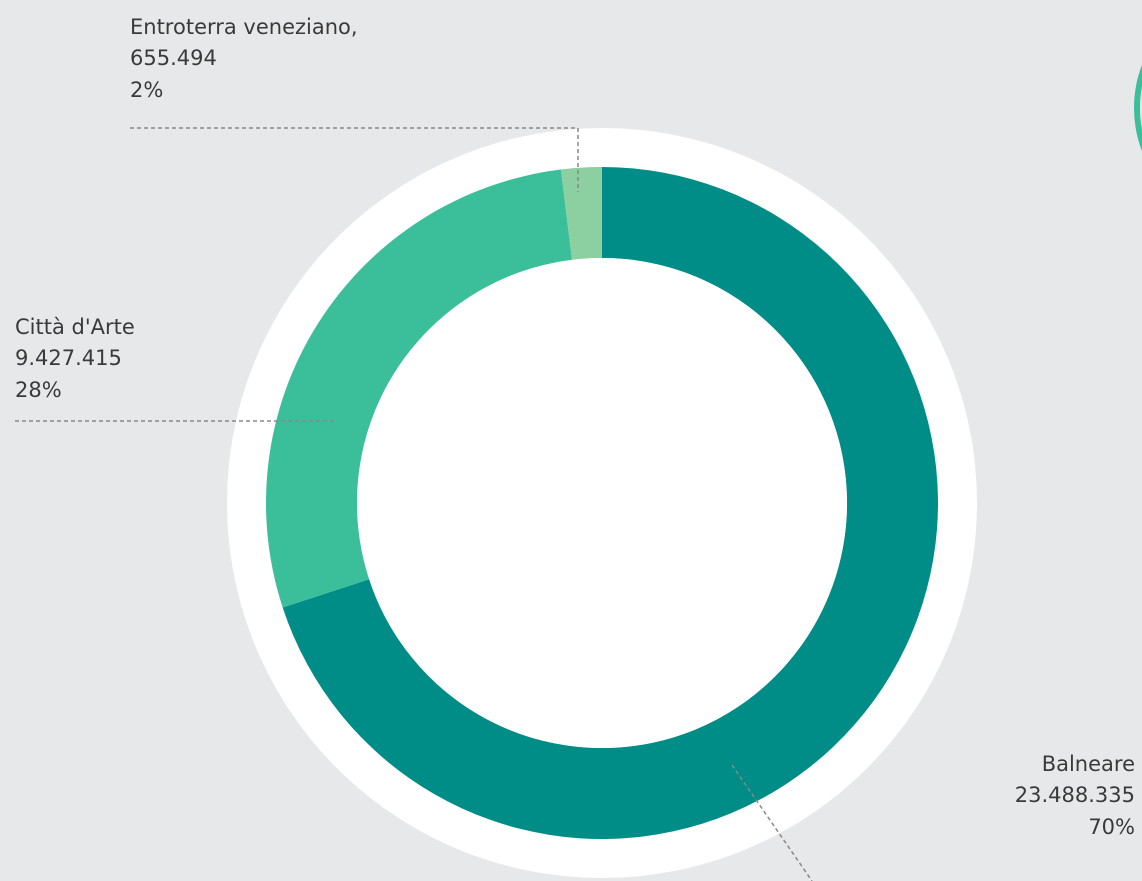  I want to click on percent-label: 2%, so click(146, 90).